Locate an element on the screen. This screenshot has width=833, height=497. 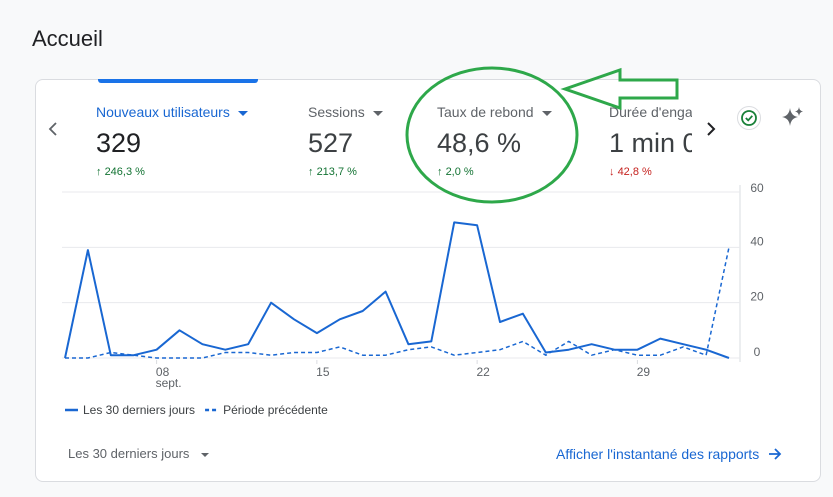
date-range-selector: Les 30 derniers jours is located at coordinates (139, 453).